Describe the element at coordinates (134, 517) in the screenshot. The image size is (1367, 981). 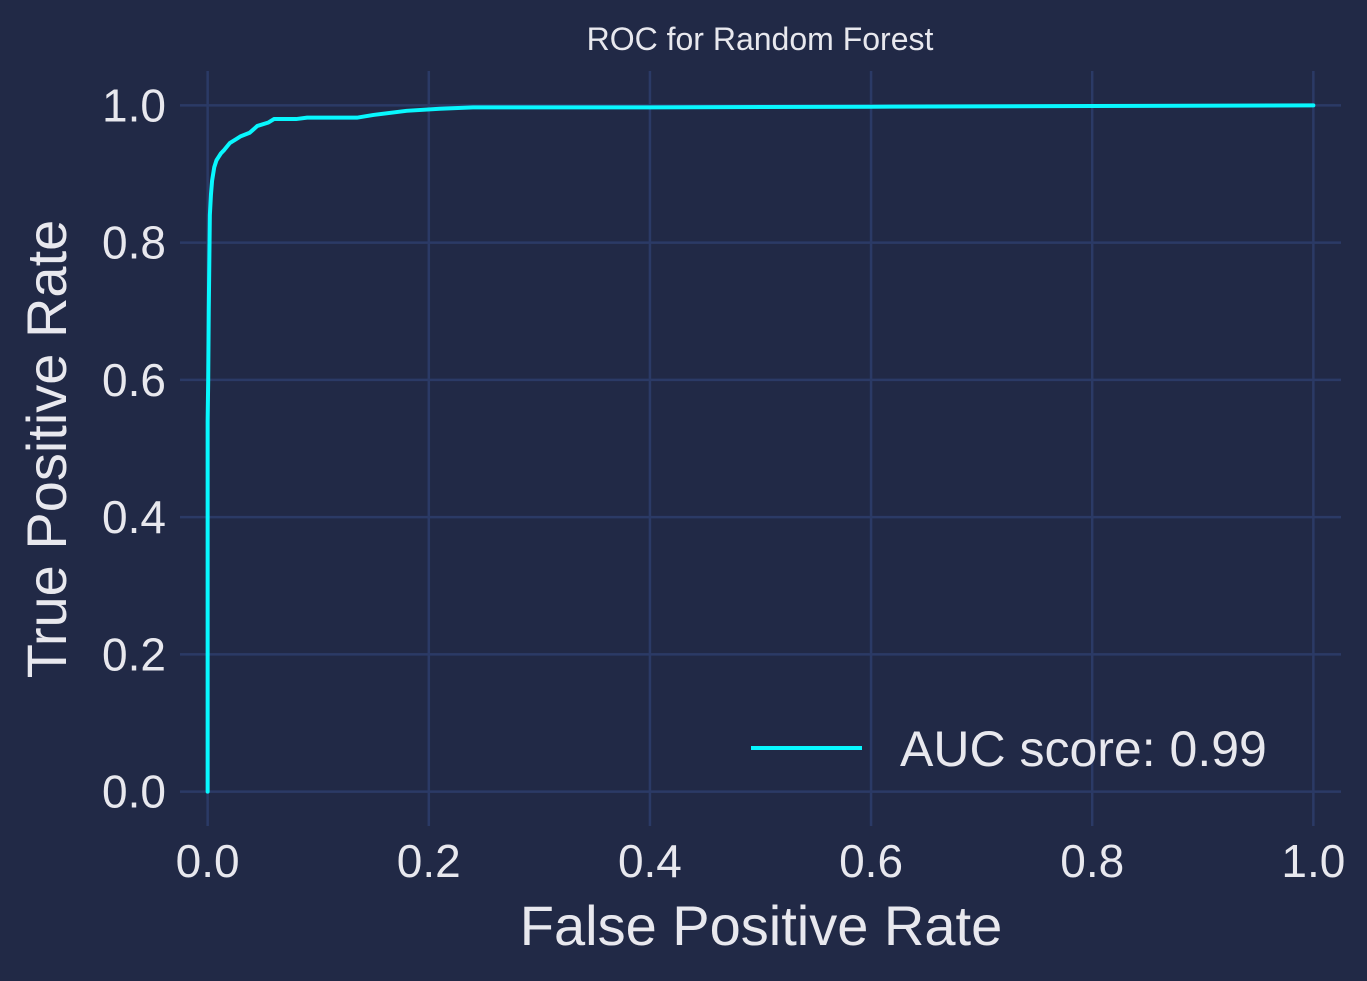
I see `y-tick-label: 0.4` at that location.